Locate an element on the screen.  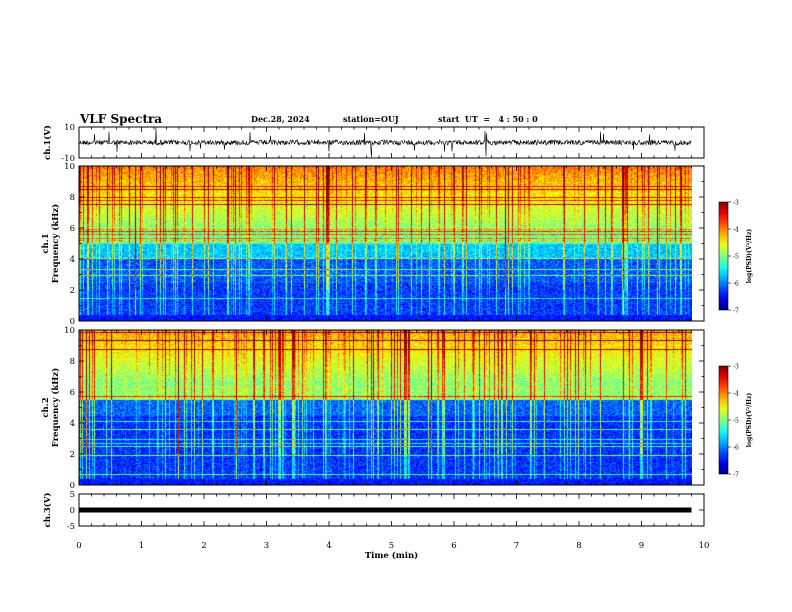
y-axis-label: ch.1 is located at coordinates (46, 243).